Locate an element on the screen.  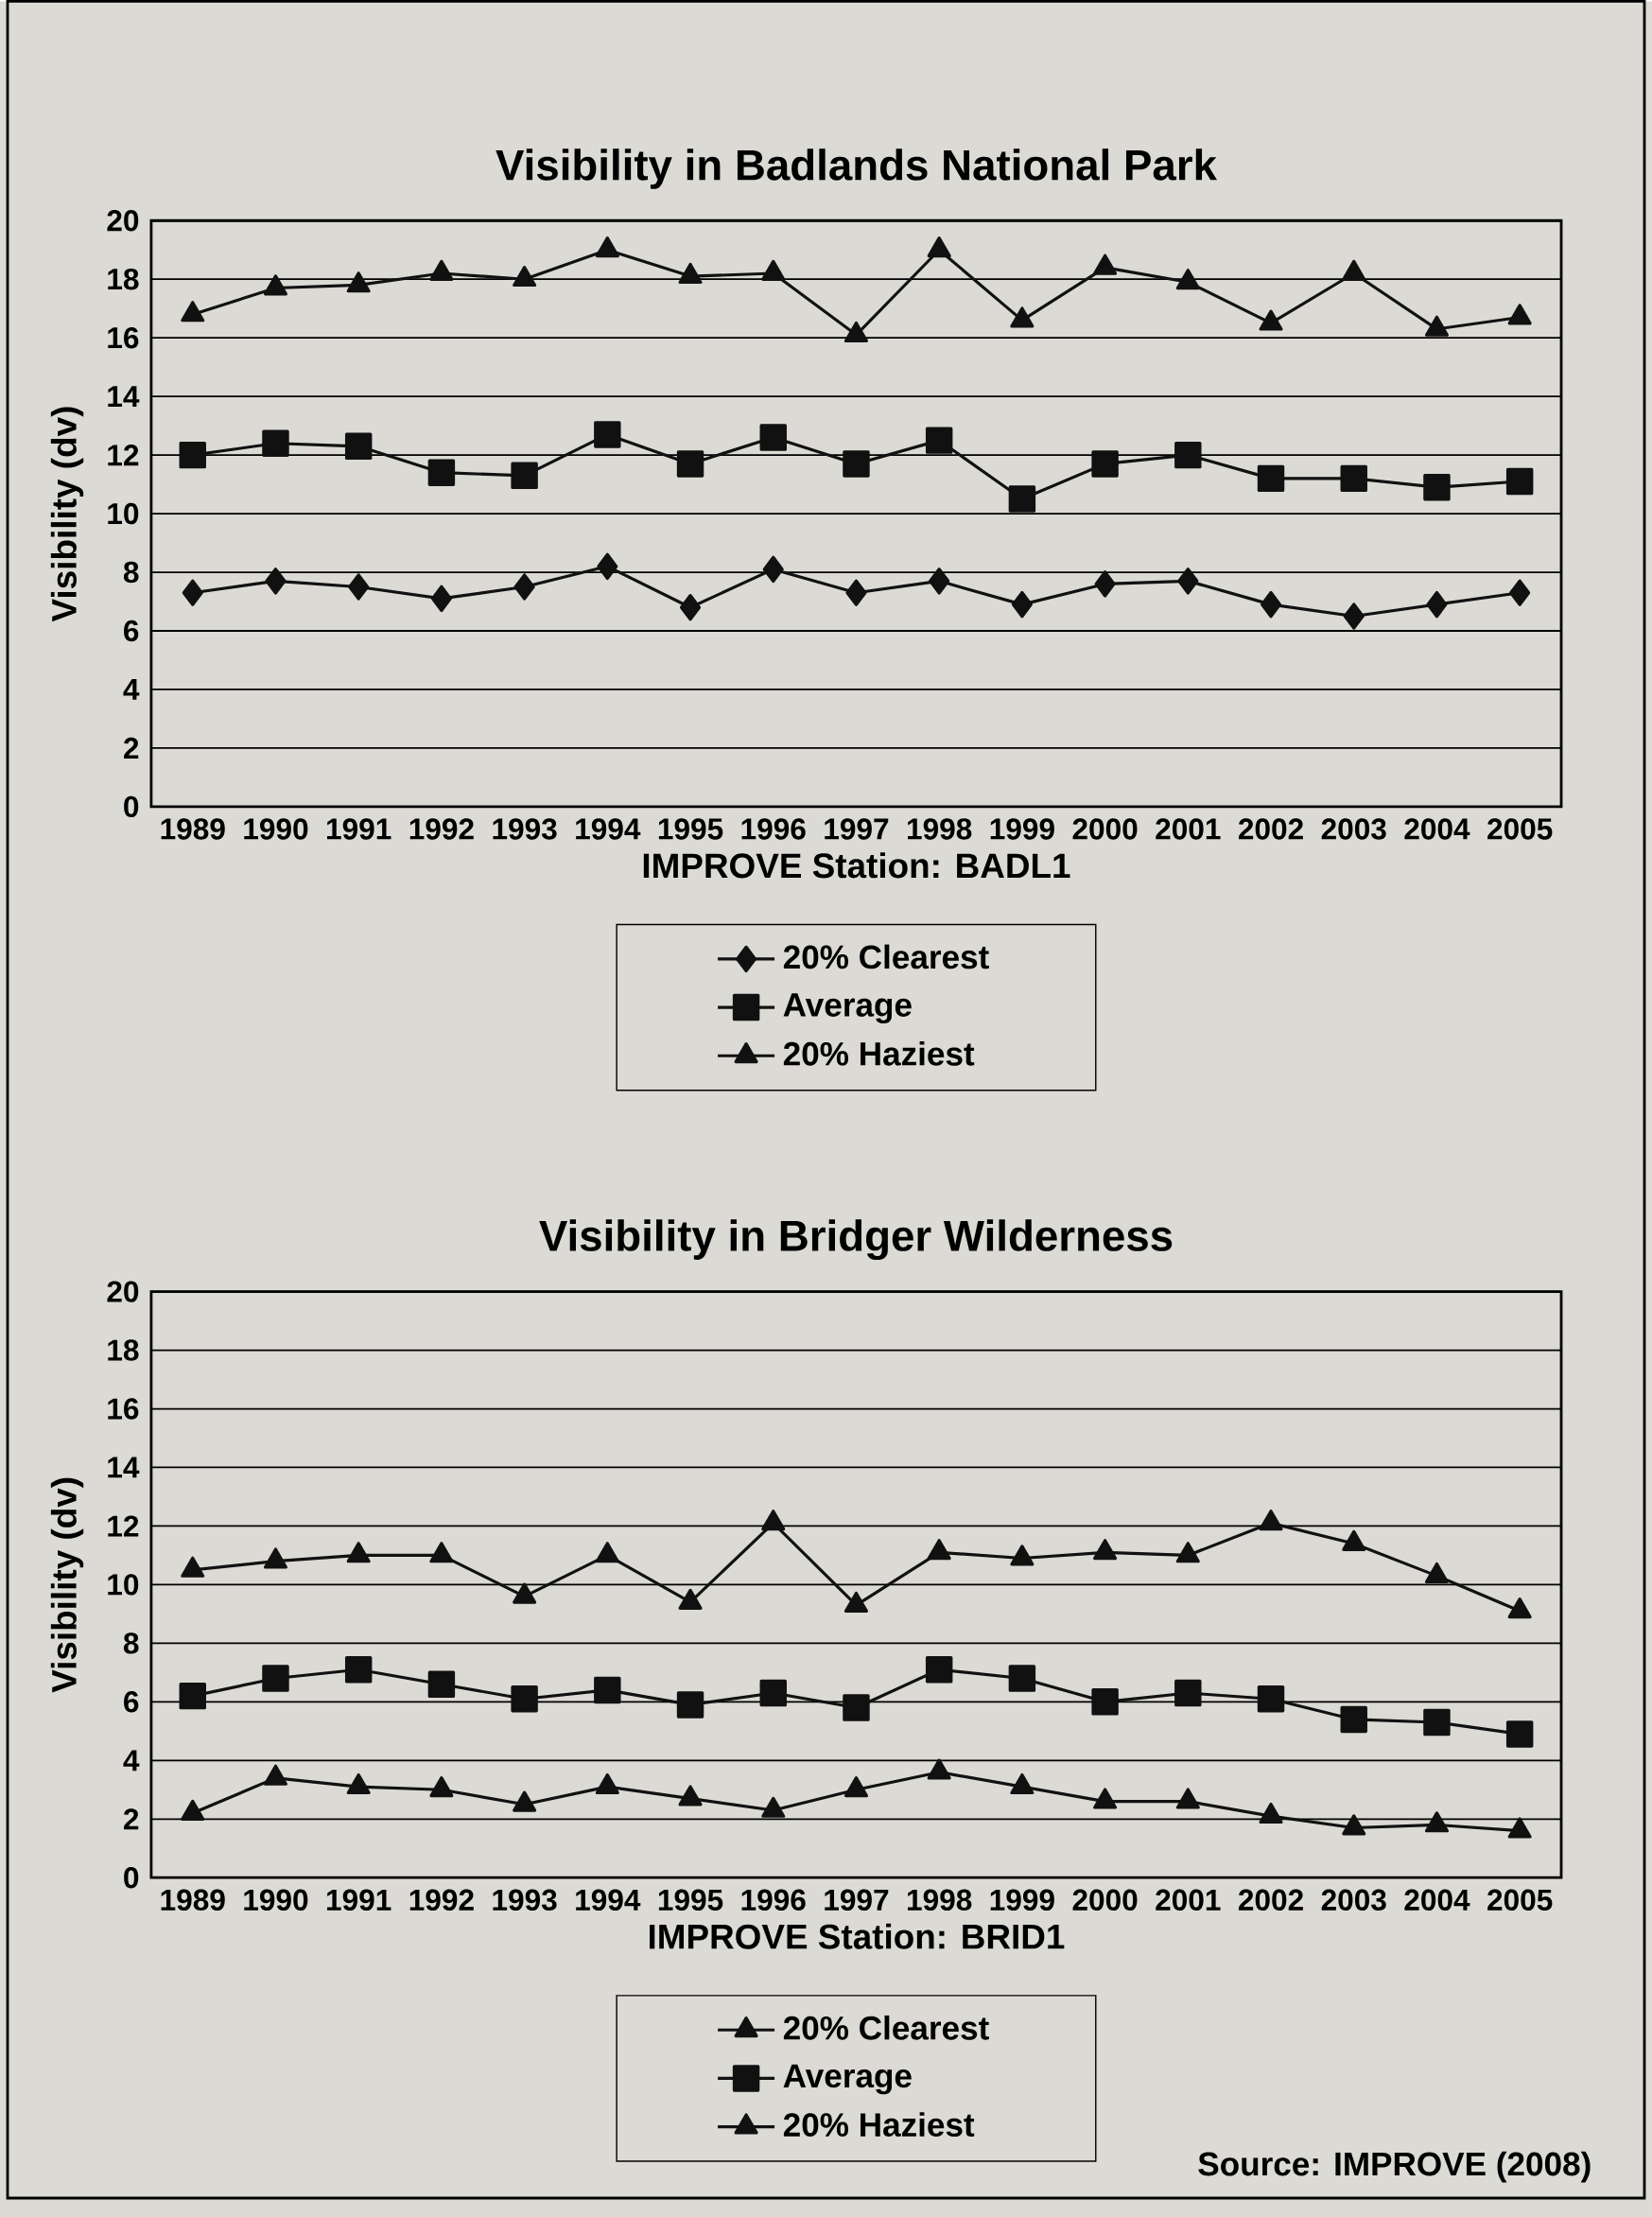
source-note: Source: IMPROVE (2008) is located at coordinates (1395, 2167).